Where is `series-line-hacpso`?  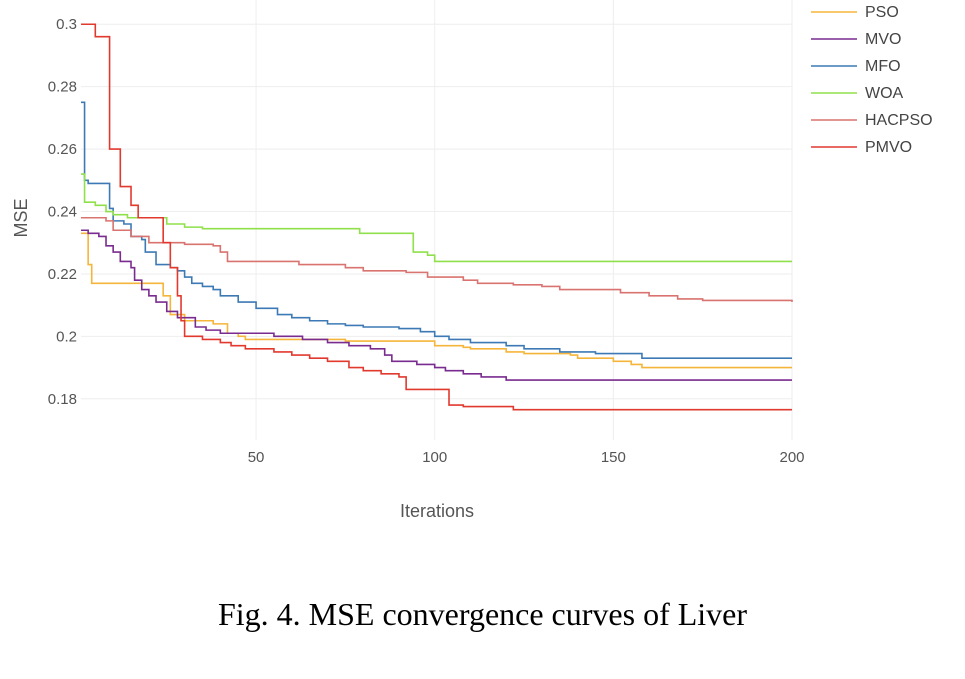
series-line-hacpso is located at coordinates (437, 259).